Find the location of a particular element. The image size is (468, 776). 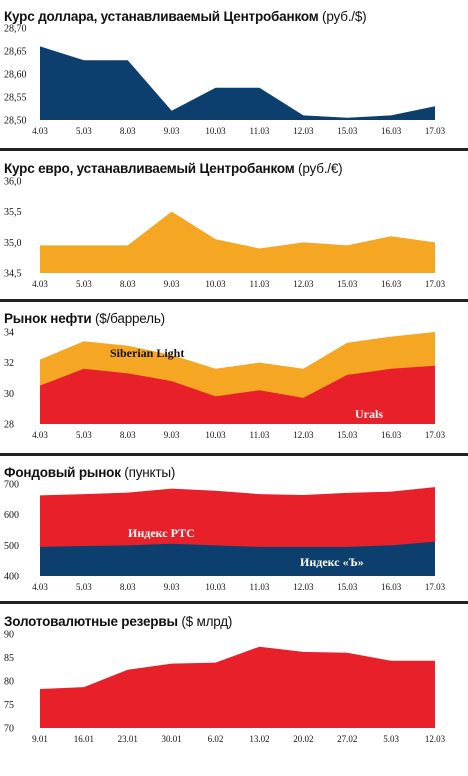

y-tick-label: 75 is located at coordinates (9, 705).